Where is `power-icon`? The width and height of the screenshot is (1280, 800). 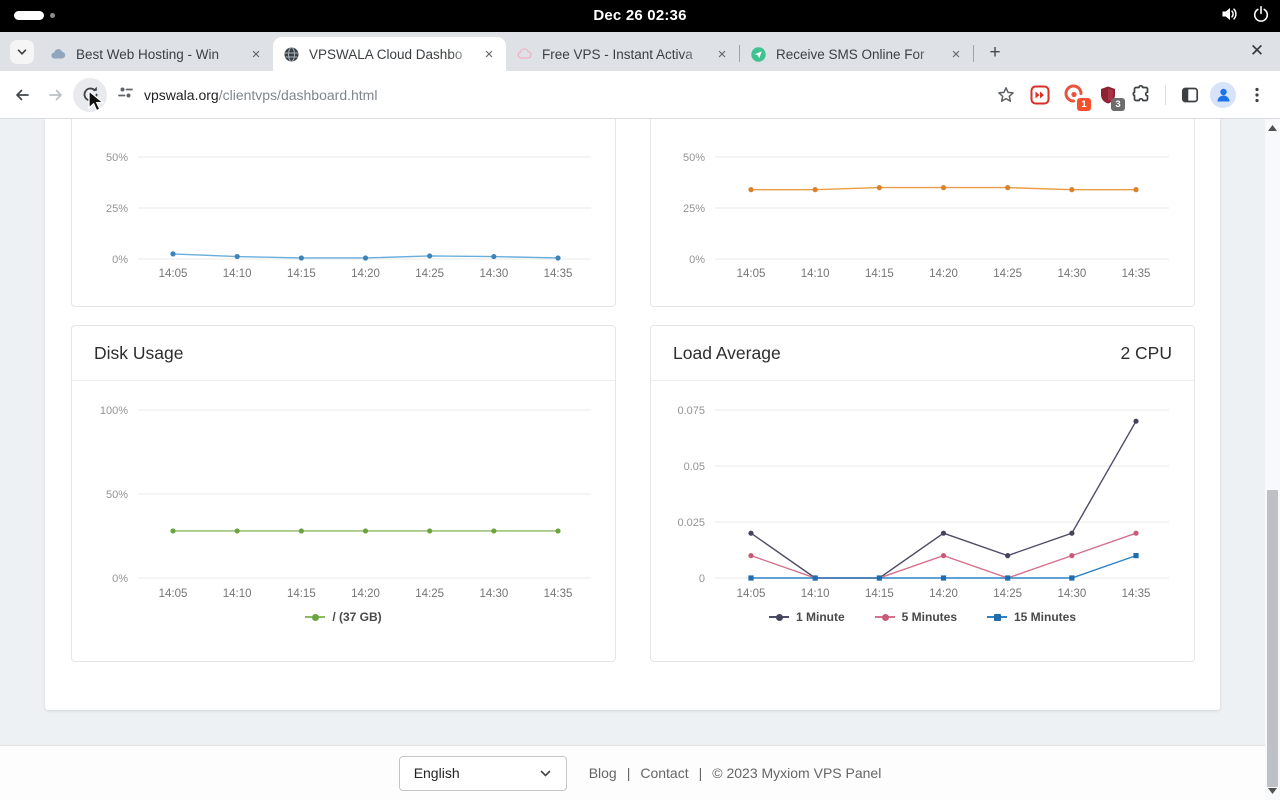 power-icon is located at coordinates (1261, 16).